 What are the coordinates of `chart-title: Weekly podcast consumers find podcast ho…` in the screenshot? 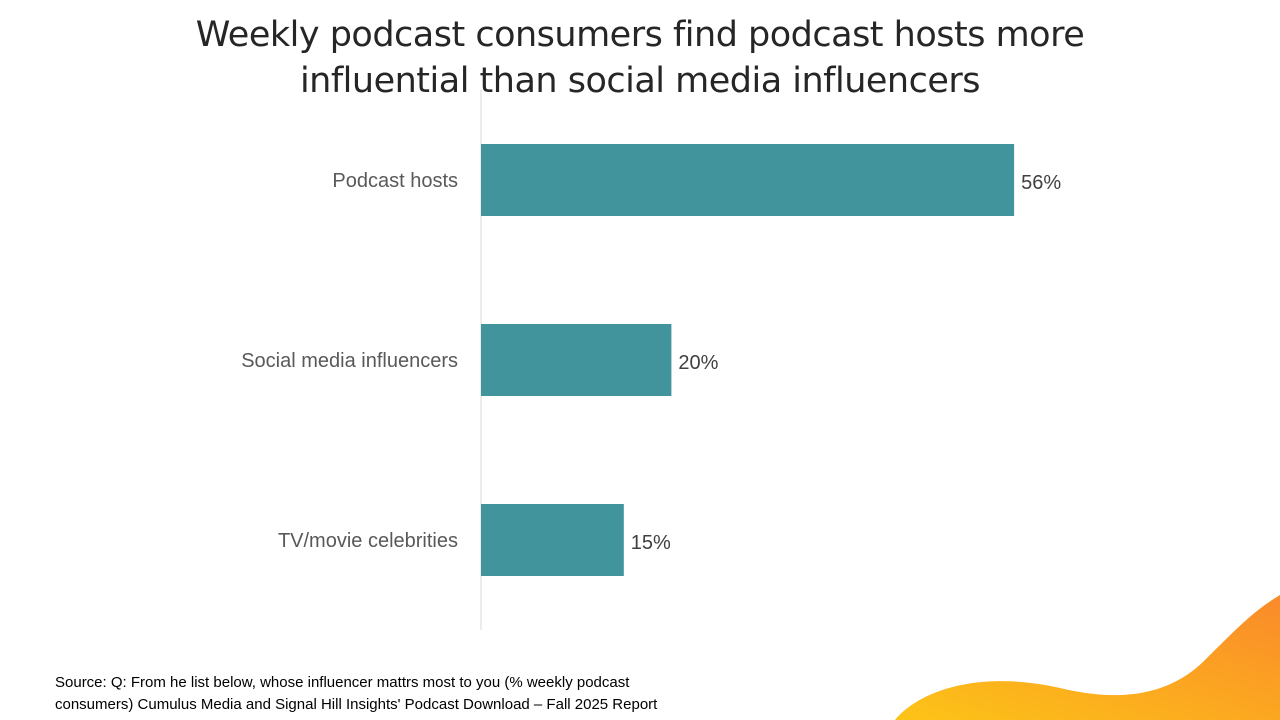 It's located at (640, 58).